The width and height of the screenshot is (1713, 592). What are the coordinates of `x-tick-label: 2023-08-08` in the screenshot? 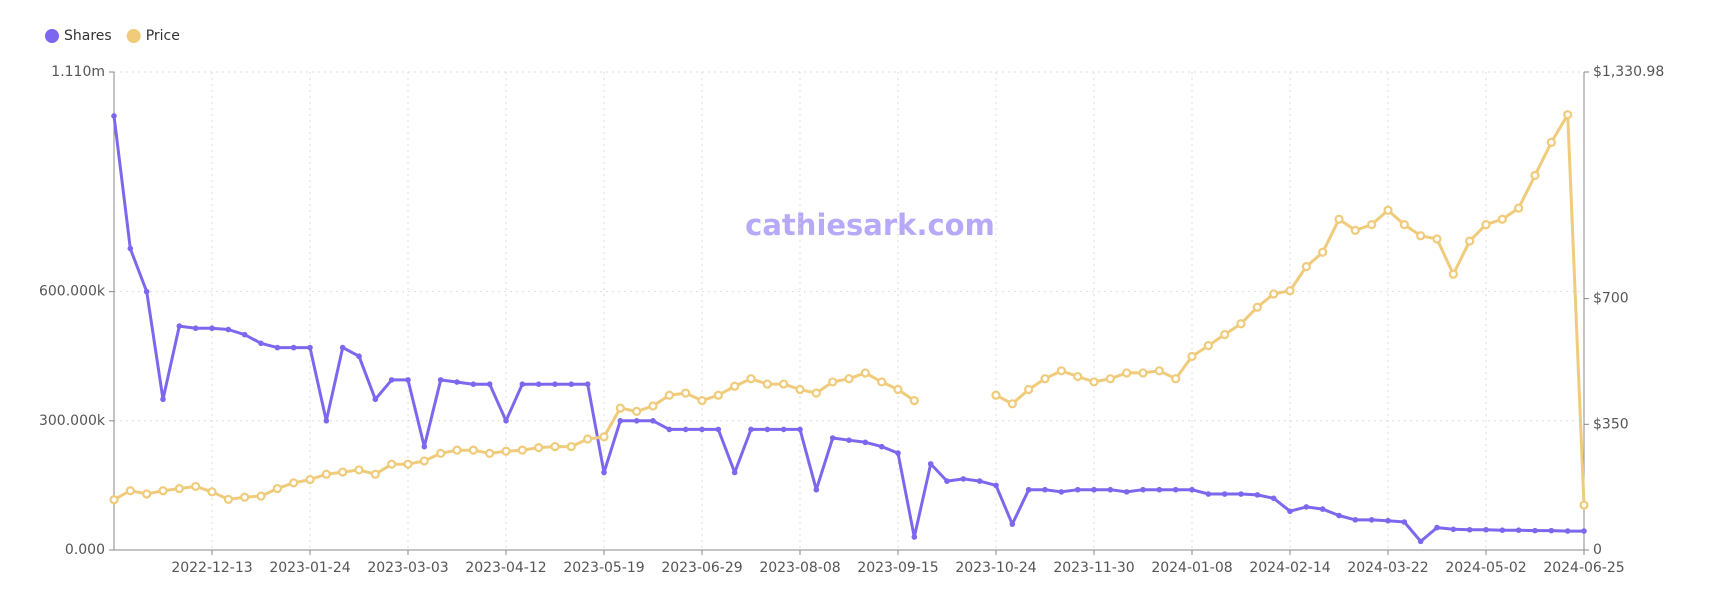 It's located at (799, 568).